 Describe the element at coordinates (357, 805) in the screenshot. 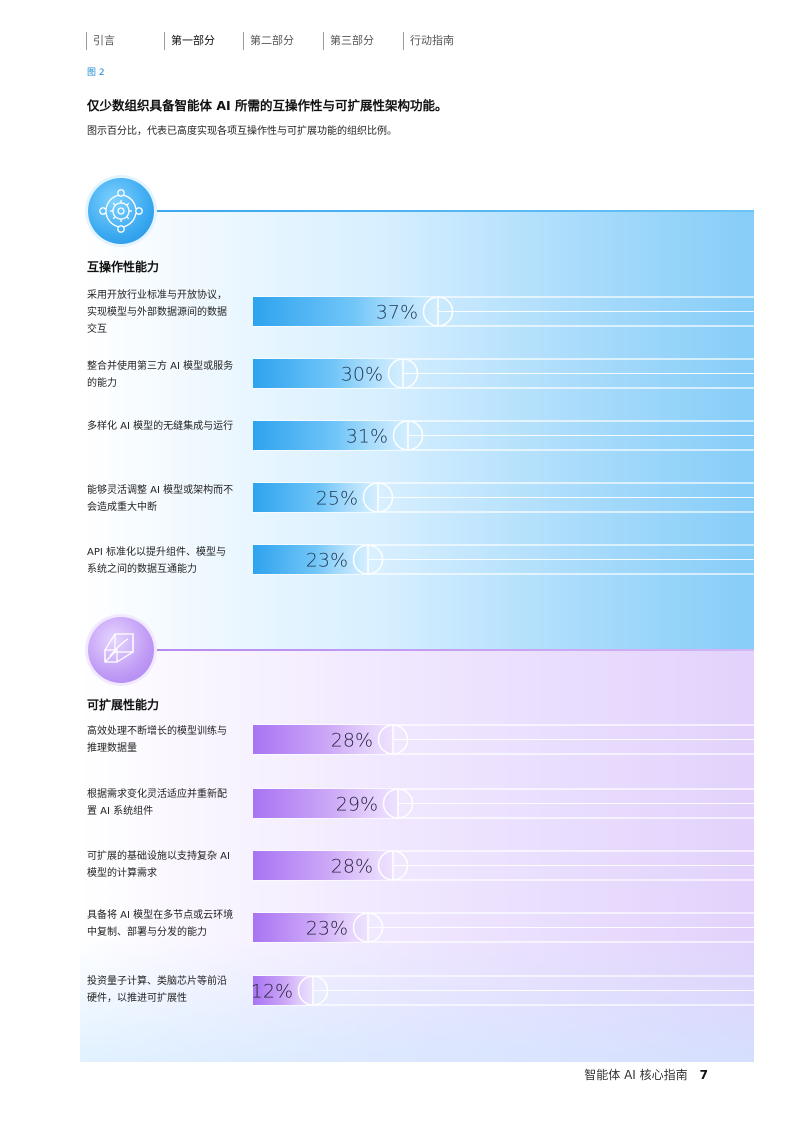

I see `scale-2-value-label: 29%` at that location.